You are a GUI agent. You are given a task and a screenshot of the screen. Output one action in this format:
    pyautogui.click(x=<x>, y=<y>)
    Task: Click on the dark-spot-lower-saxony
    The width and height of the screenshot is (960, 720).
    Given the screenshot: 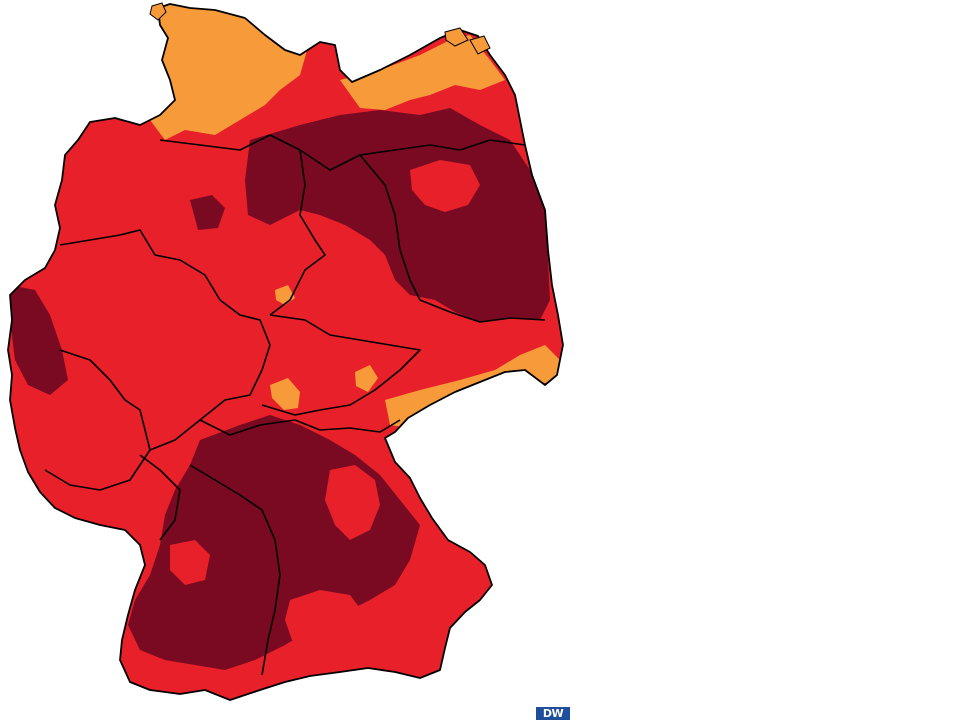 What is the action you would take?
    pyautogui.click(x=207, y=212)
    